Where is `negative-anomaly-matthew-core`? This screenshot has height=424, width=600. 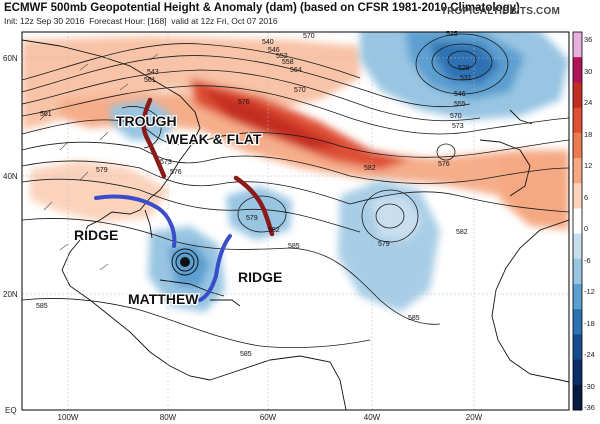 negative-anomaly-matthew-core is located at coordinates (189, 266).